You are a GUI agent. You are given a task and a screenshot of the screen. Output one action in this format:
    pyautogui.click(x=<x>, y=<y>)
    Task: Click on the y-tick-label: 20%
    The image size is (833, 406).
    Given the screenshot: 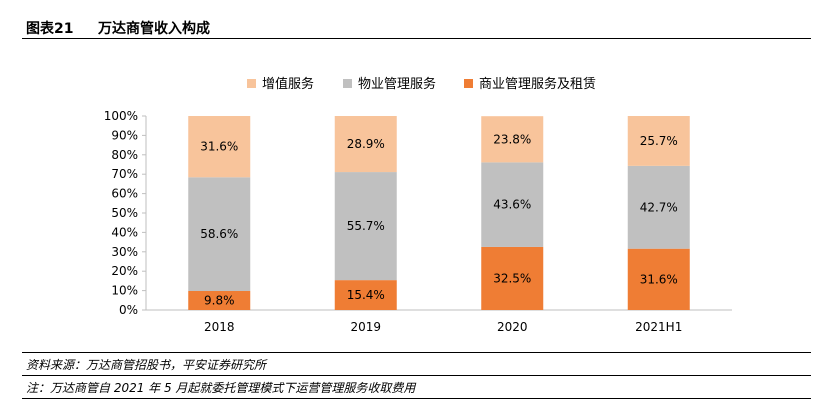 What is the action you would take?
    pyautogui.click(x=124, y=271)
    